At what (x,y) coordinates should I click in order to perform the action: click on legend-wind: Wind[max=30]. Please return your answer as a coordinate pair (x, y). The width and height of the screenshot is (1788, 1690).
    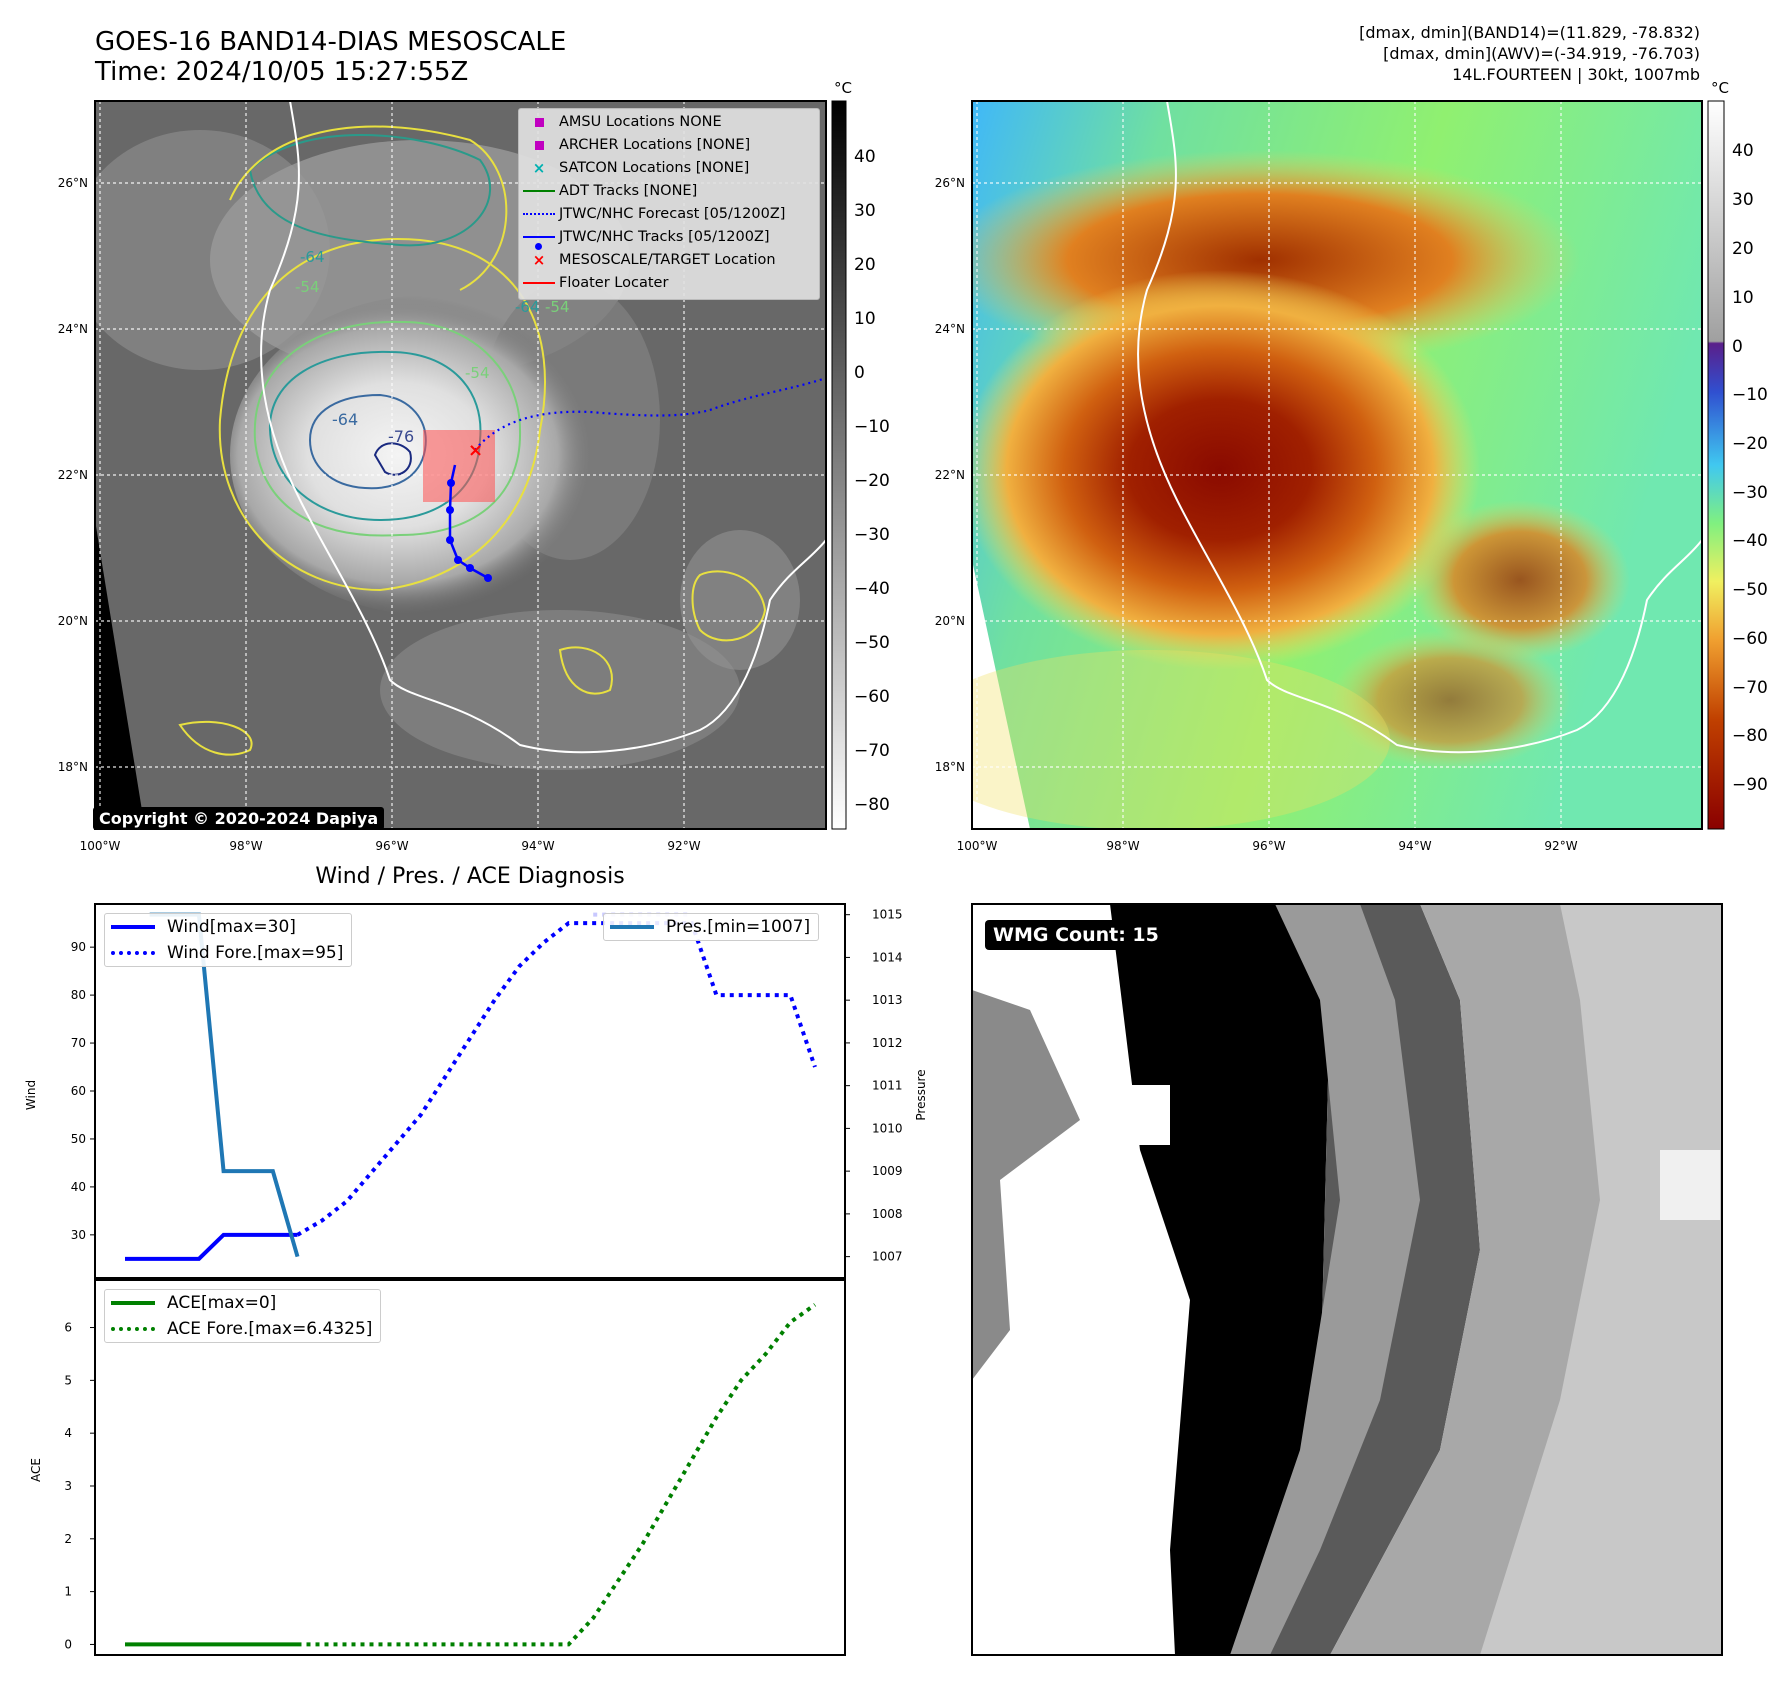
    Looking at the image, I should click on (228, 927).